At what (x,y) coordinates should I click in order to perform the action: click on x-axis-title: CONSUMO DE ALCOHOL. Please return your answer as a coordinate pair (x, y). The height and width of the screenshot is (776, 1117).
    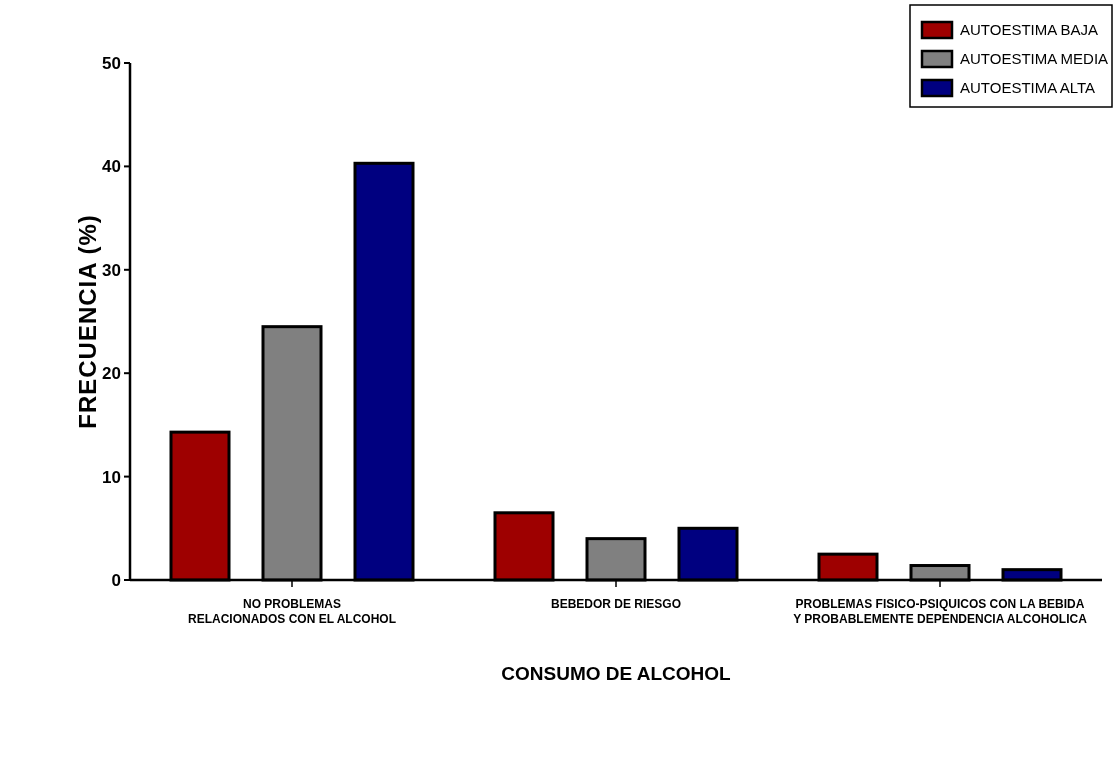
    Looking at the image, I should click on (616, 673).